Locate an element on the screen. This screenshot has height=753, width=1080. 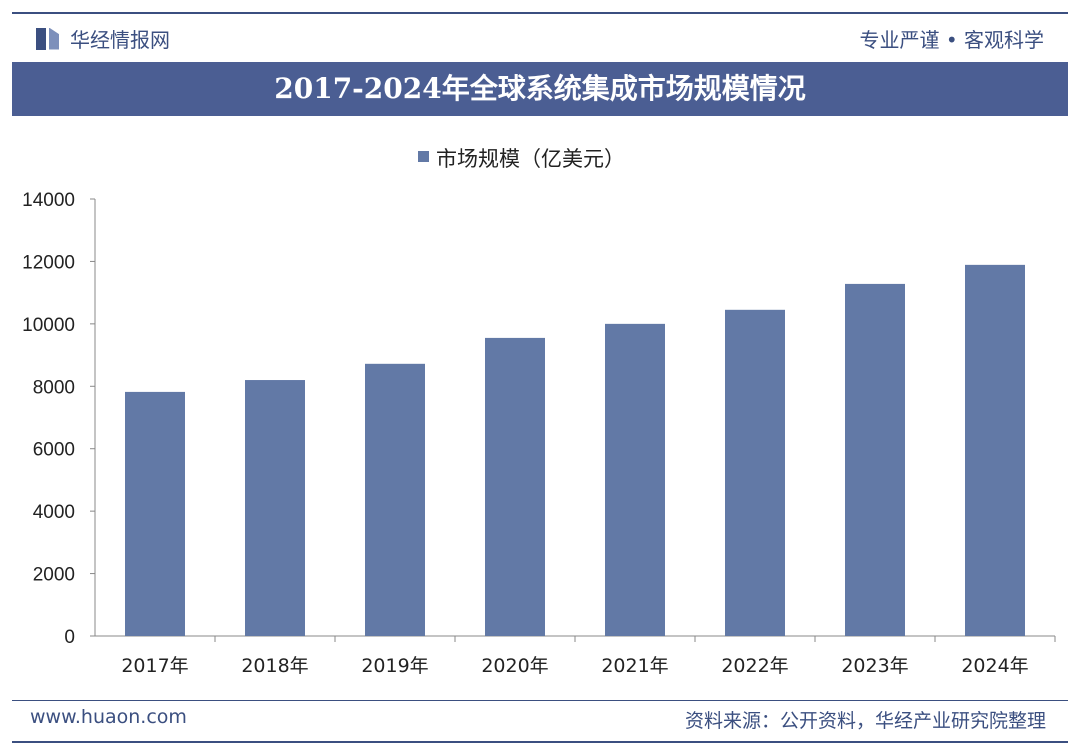
logo-icon is located at coordinates (48, 38).